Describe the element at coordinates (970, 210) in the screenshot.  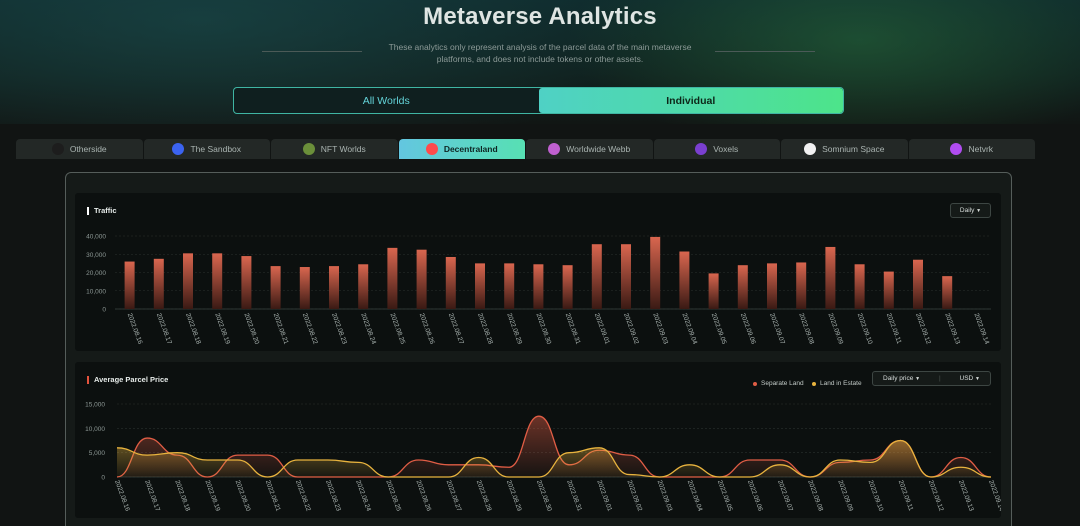
I see `traffic-period-dropdown: Daily ▼` at that location.